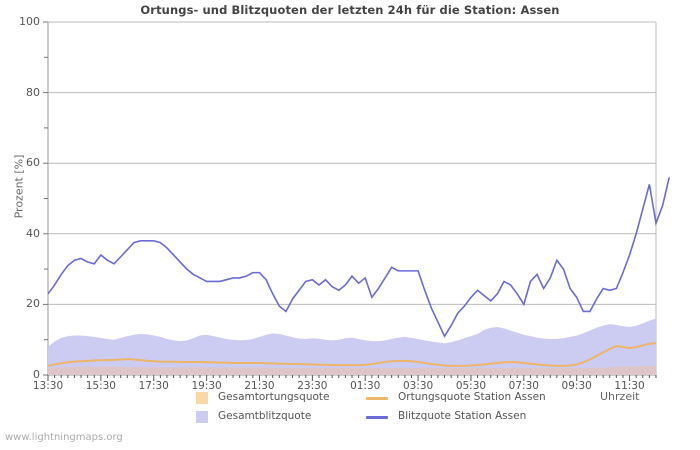 Image resolution: width=700 pixels, height=450 pixels. I want to click on xtick-label-1730: 17:30, so click(153, 386).